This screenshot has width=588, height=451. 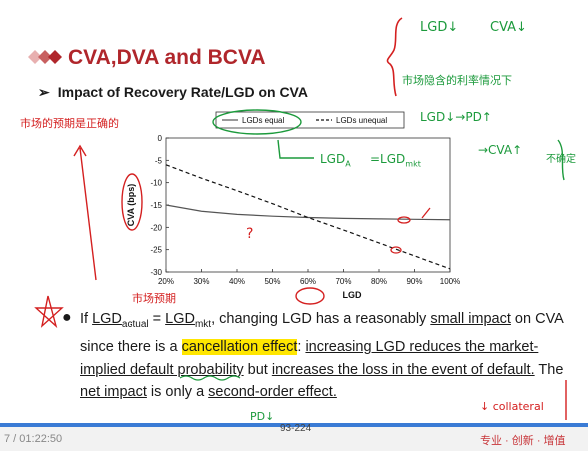 What do you see at coordinates (333, 159) in the screenshot?
I see `annotation-lgd-a-main: LGD` at bounding box center [333, 159].